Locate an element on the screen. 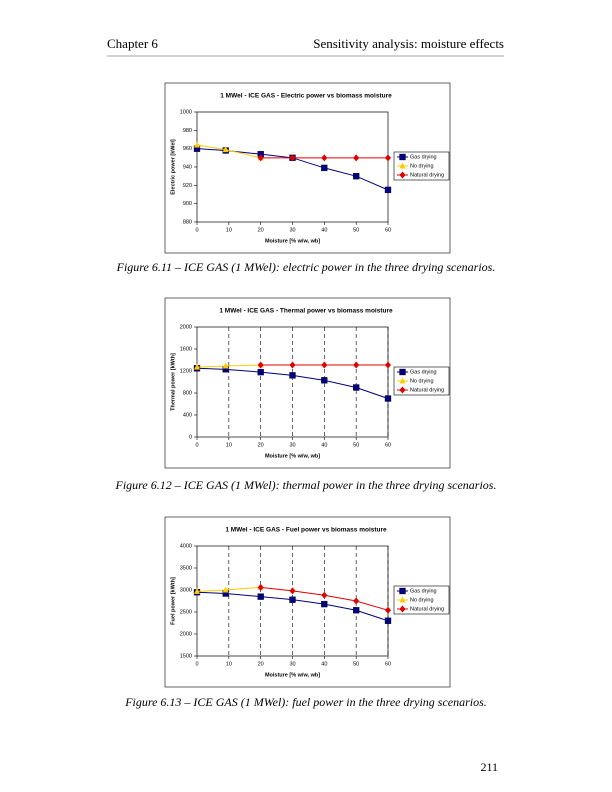  y-tick-label: 400 is located at coordinates (187, 415).